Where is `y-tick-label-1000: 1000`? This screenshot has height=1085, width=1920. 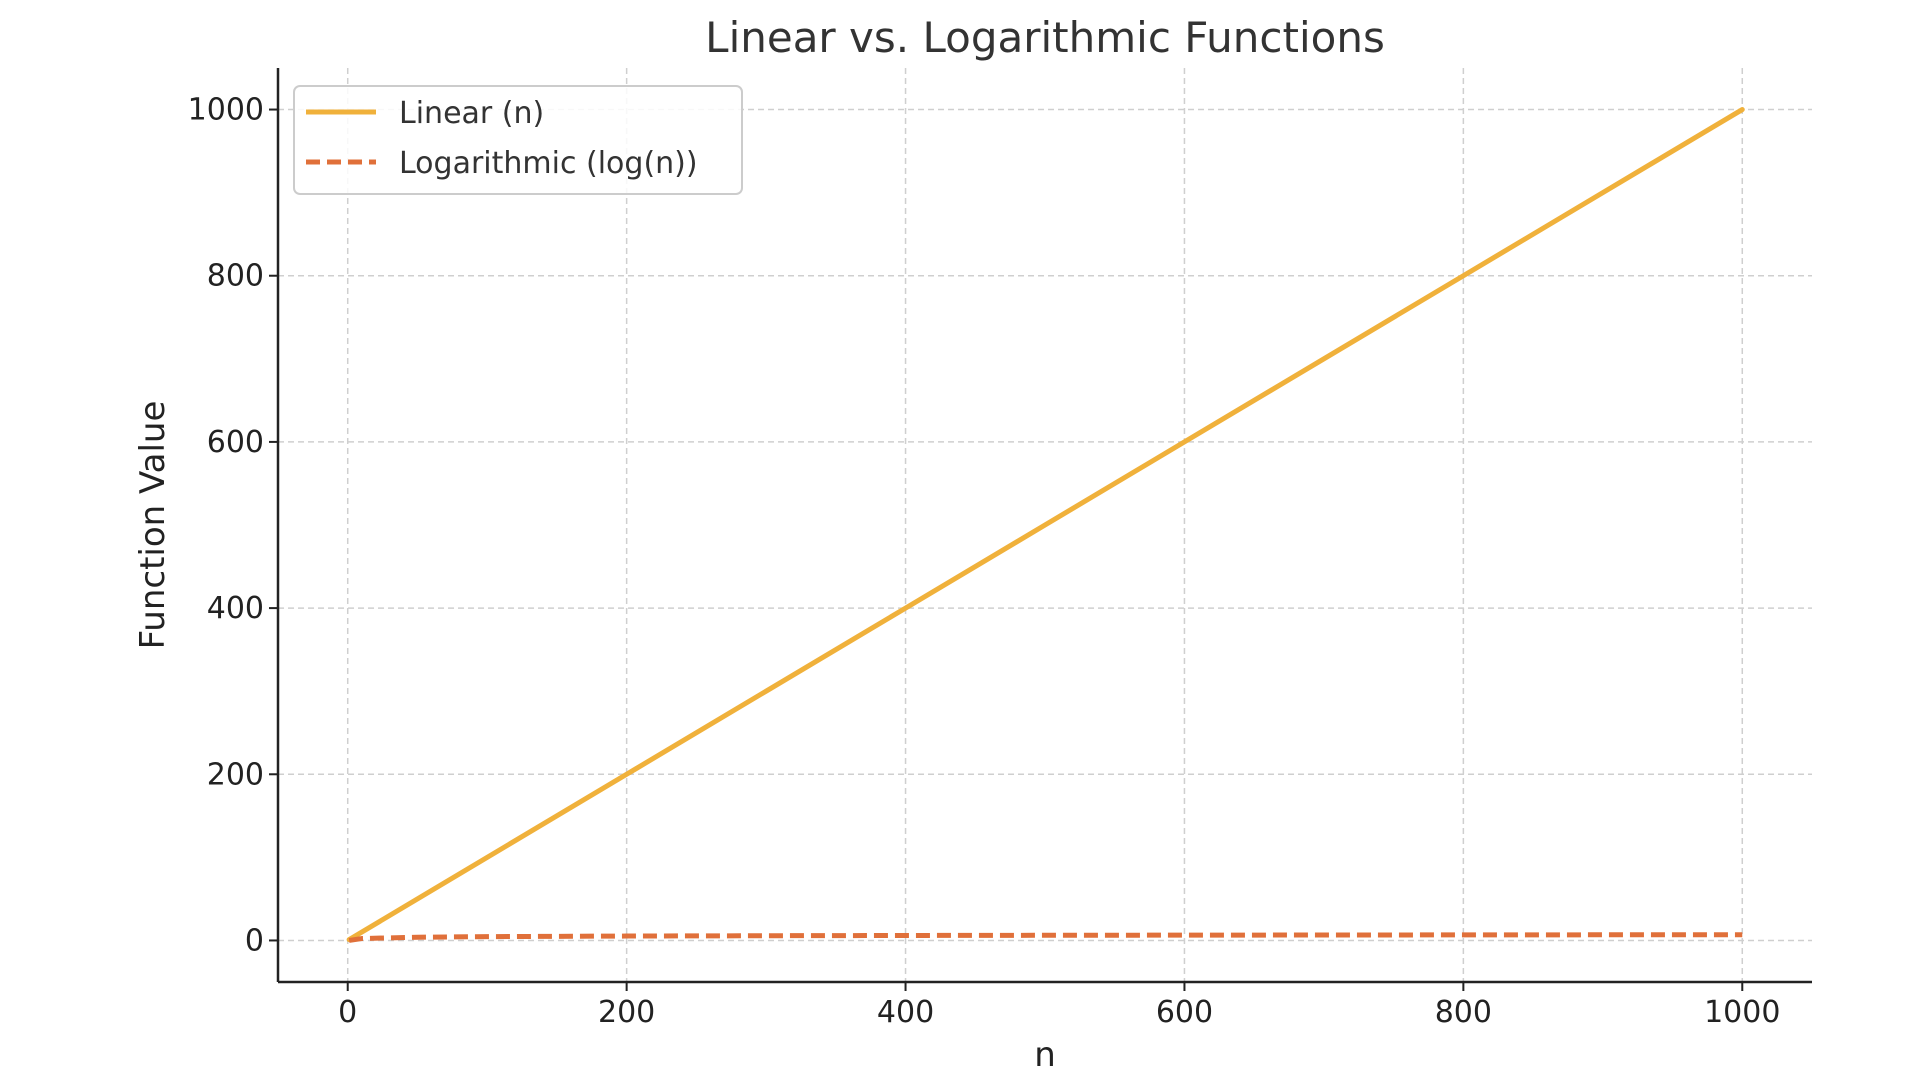
y-tick-label-1000: 1000 is located at coordinates (226, 110).